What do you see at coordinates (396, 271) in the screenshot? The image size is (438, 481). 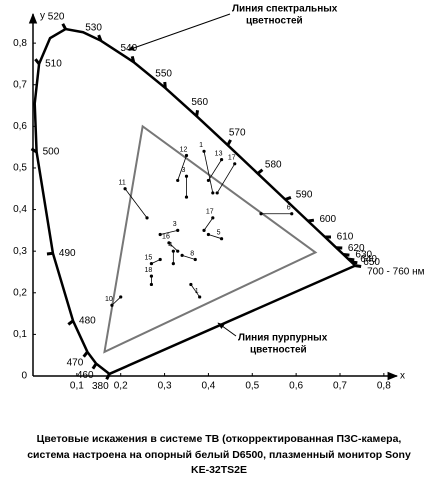 I see `wavelength-label: 700 - 760 нм` at bounding box center [396, 271].